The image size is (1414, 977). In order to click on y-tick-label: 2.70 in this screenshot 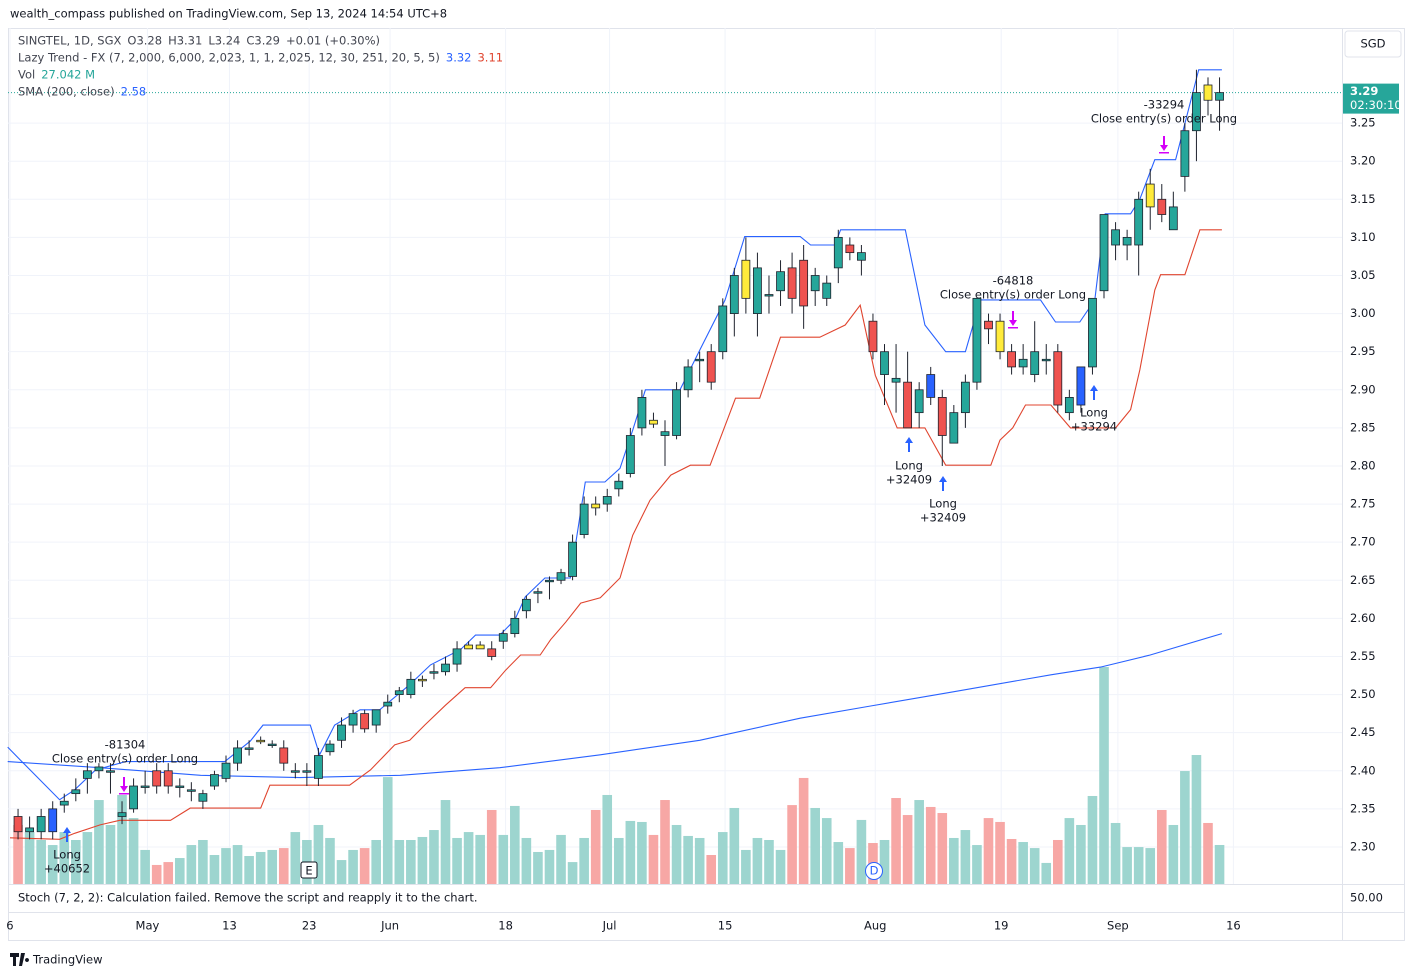, I will do `click(1363, 542)`.